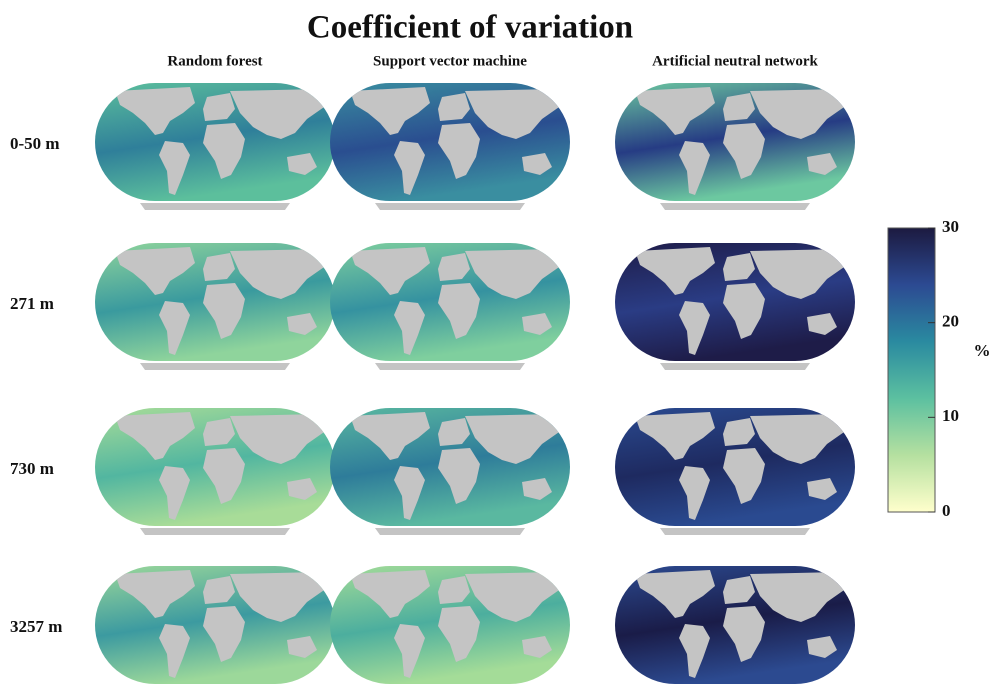  Describe the element at coordinates (950, 321) in the screenshot. I see `colorbar-tick-label: 20` at that location.